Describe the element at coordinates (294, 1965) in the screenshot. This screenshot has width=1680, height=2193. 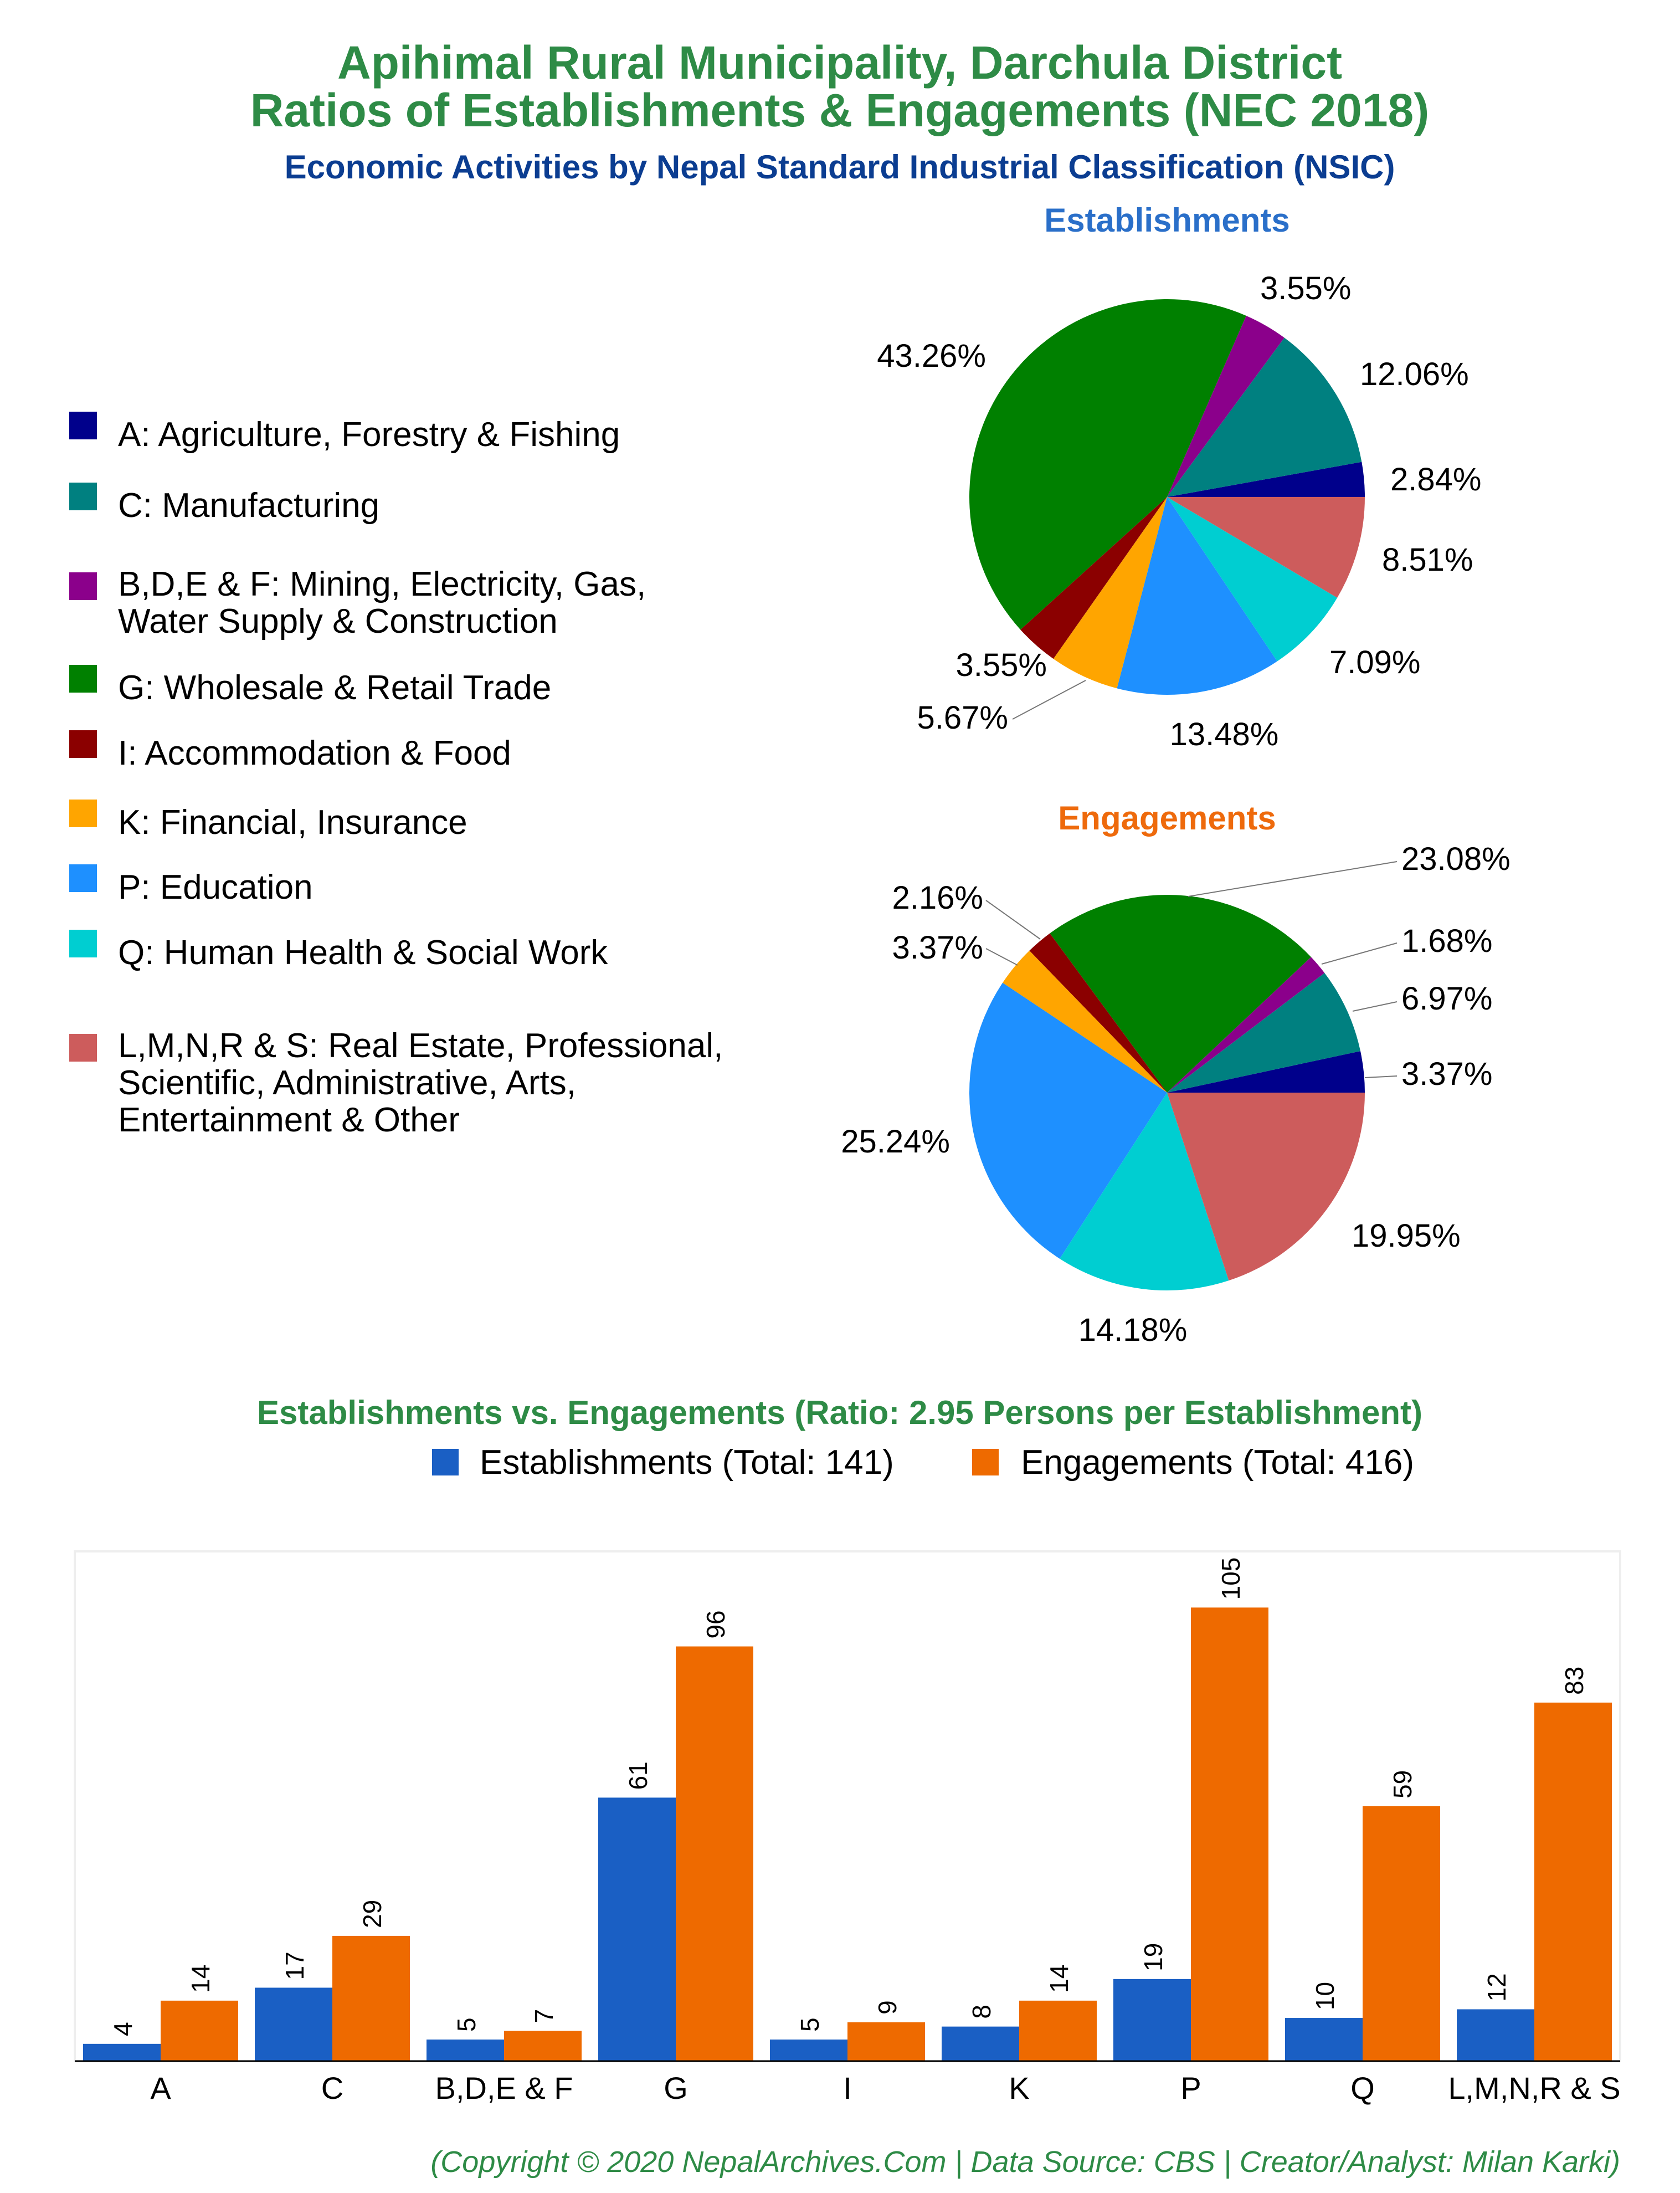
I see `bar-value-establishments-1: 17` at that location.